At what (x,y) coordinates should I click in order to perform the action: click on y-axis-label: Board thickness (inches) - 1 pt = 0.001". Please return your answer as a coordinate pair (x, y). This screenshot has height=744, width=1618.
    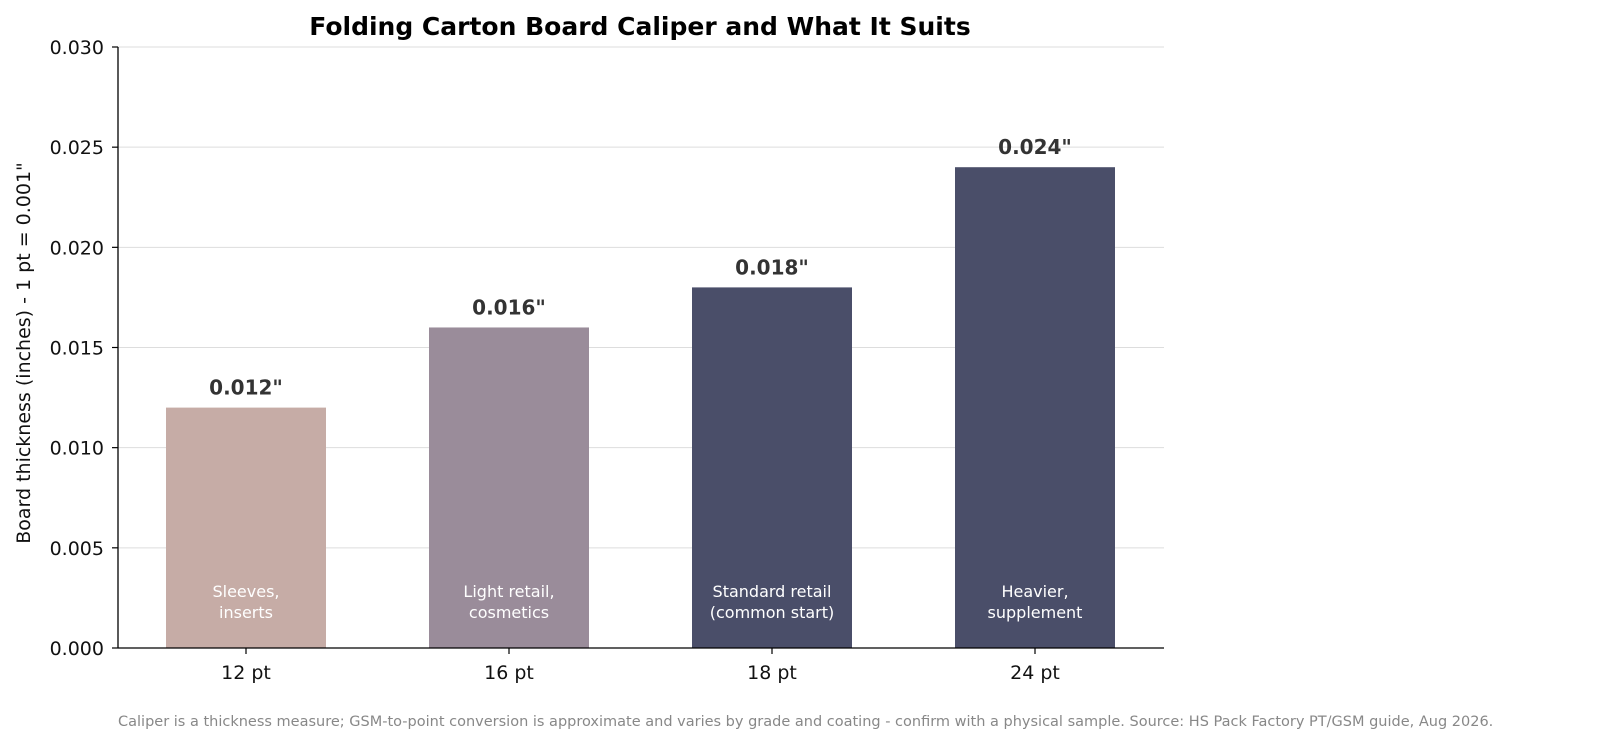
    Looking at the image, I should click on (24, 353).